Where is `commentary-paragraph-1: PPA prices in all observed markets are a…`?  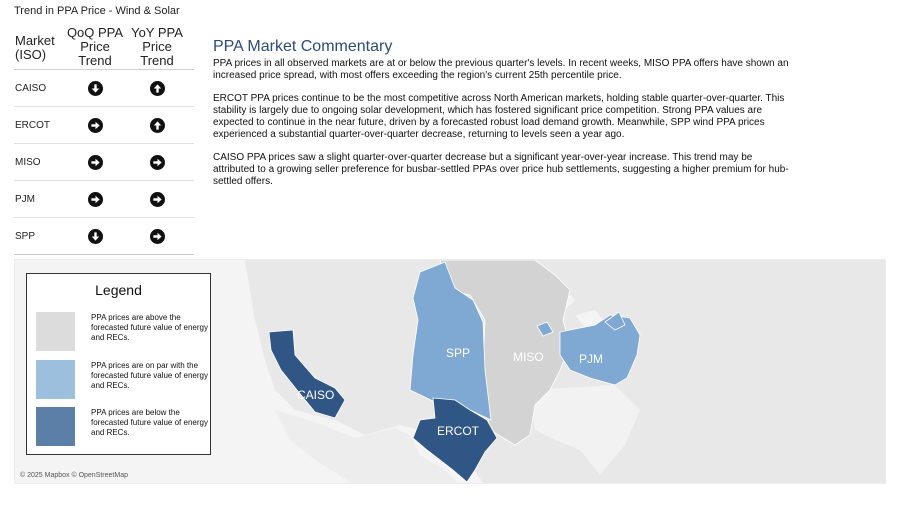
commentary-paragraph-1: PPA prices in all observed markets are a… is located at coordinates (501, 70).